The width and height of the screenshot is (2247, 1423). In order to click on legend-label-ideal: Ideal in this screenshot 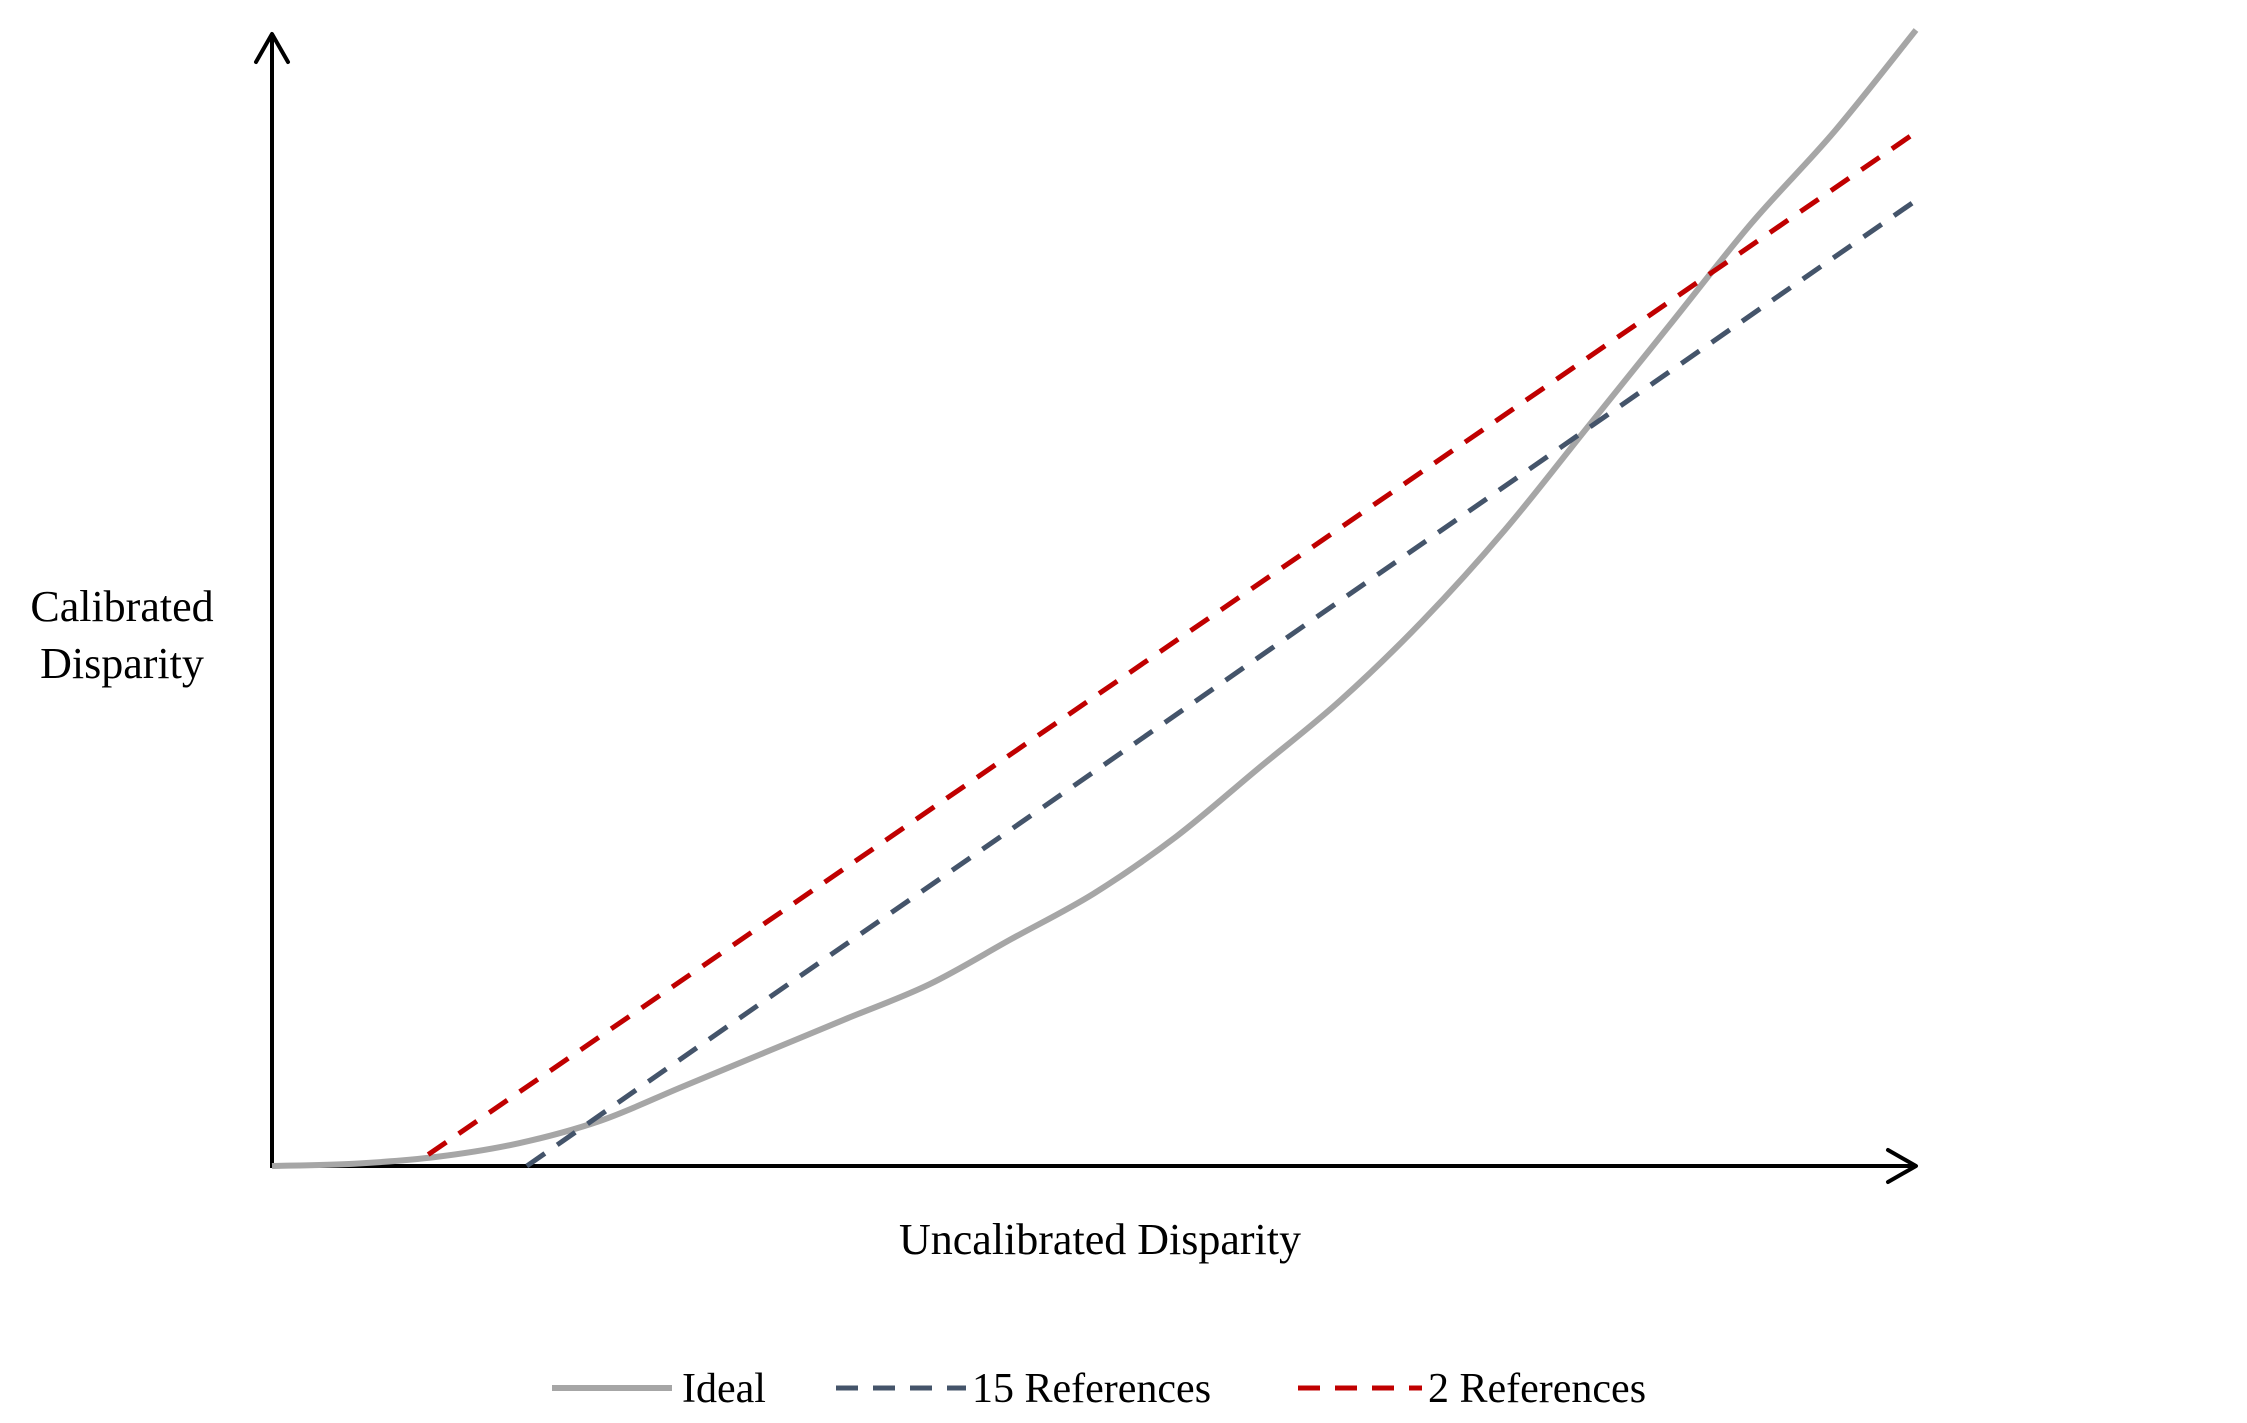, I will do `click(724, 1389)`.